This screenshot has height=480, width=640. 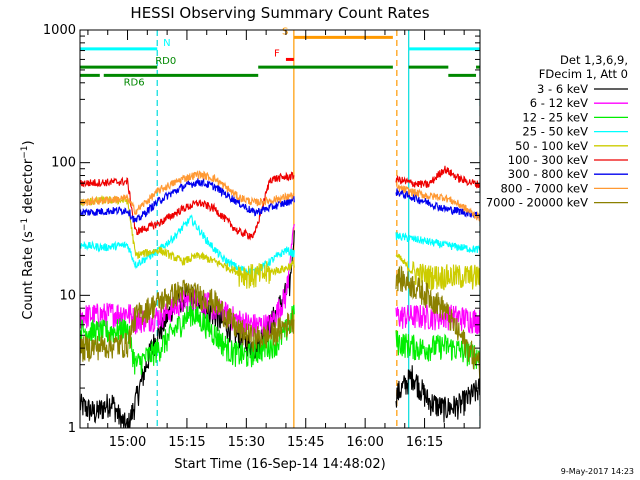 What do you see at coordinates (28, 188) in the screenshot?
I see `y-axis-label-mid: detector` at bounding box center [28, 188].